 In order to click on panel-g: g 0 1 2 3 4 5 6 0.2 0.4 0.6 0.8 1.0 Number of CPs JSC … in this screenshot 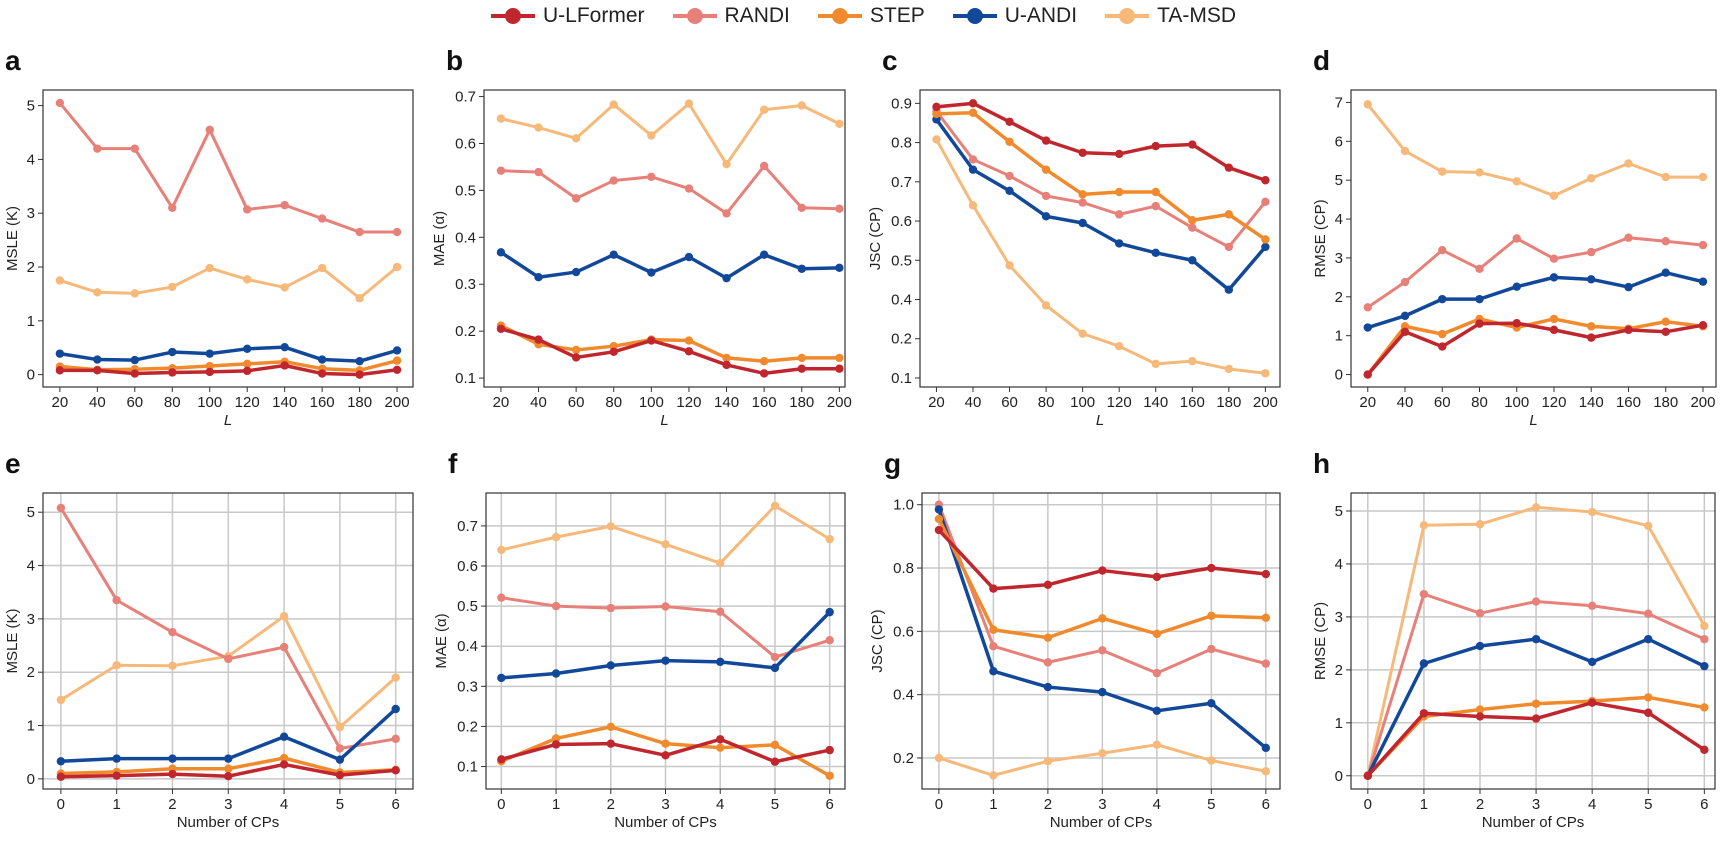, I will do `click(1075, 639)`.